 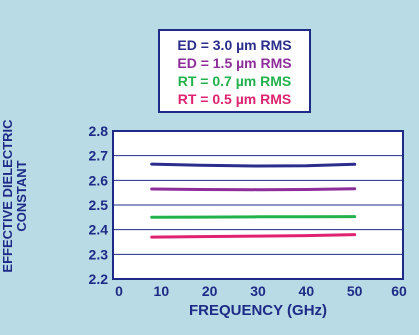 I want to click on x-tick-label: 20, so click(x=210, y=291).